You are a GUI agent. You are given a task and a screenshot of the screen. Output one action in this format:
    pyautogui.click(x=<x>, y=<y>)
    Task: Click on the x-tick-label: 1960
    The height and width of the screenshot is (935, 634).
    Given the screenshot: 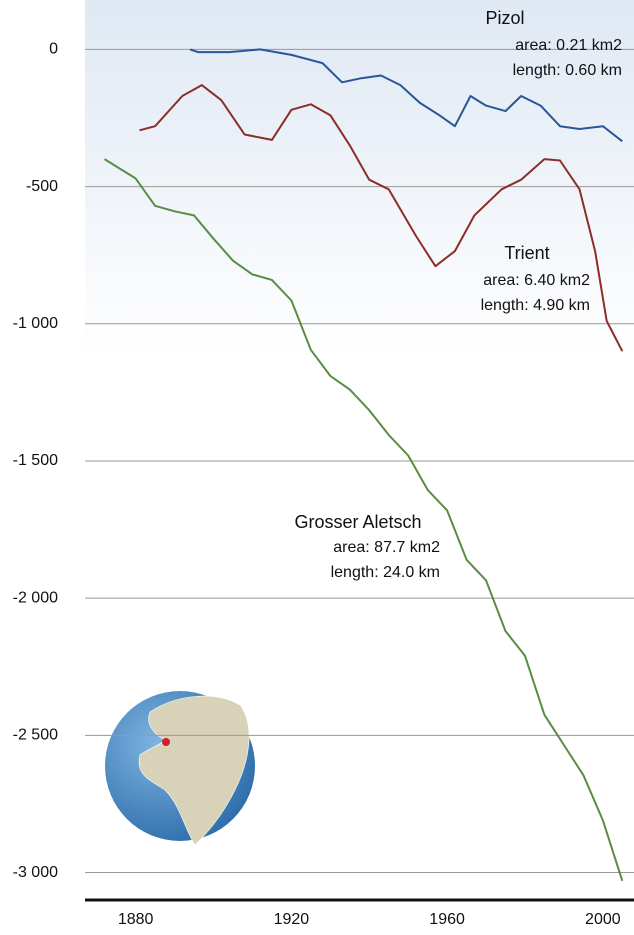 What is the action you would take?
    pyautogui.click(x=447, y=919)
    